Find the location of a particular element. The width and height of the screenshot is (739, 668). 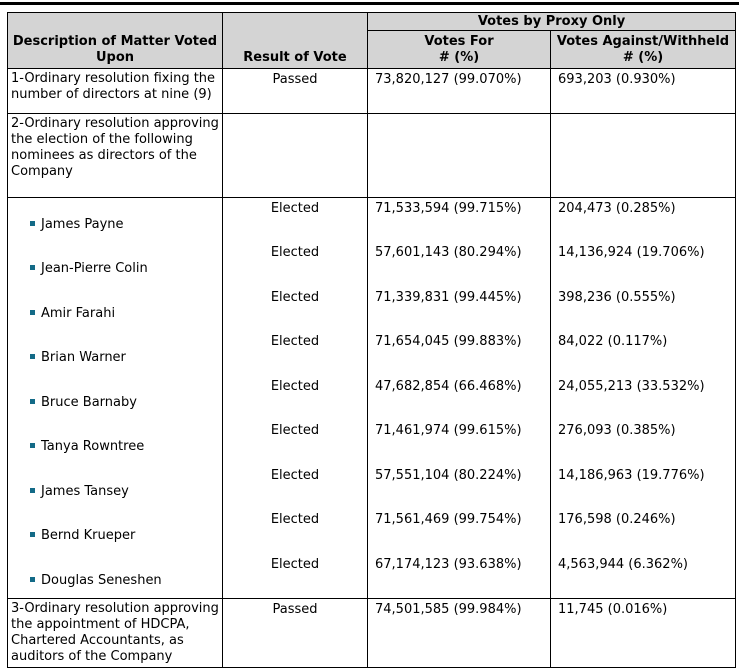

header-result-of-vote: Result of Vote is located at coordinates (295, 40).